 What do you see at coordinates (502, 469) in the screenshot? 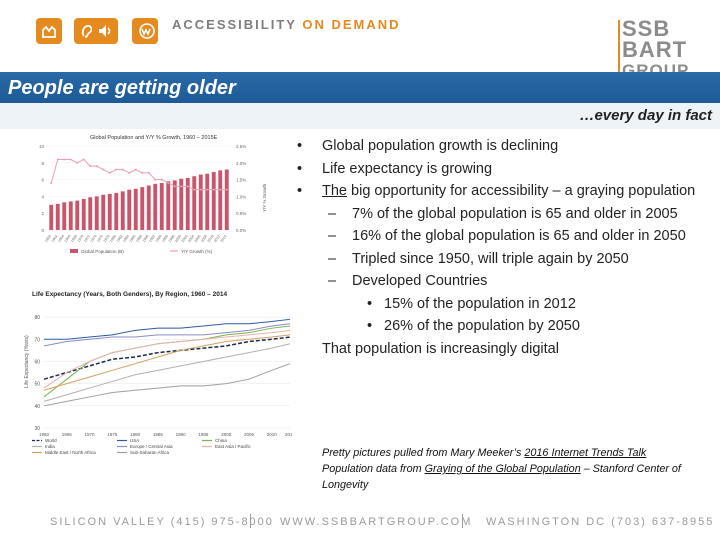
I see `graying-population-link: Graying of the Global Population` at bounding box center [502, 469].